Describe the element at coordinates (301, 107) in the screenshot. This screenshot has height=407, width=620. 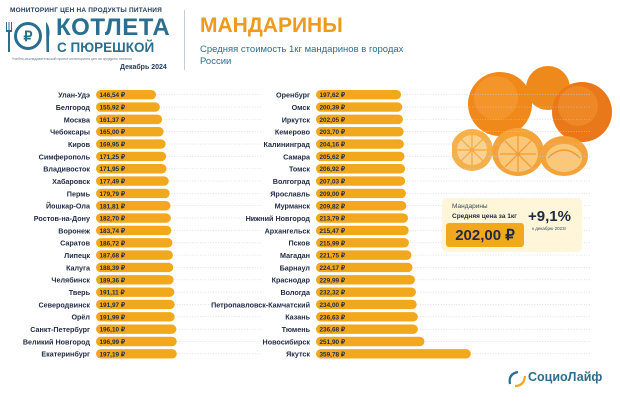
I see `city-label: Омск` at that location.